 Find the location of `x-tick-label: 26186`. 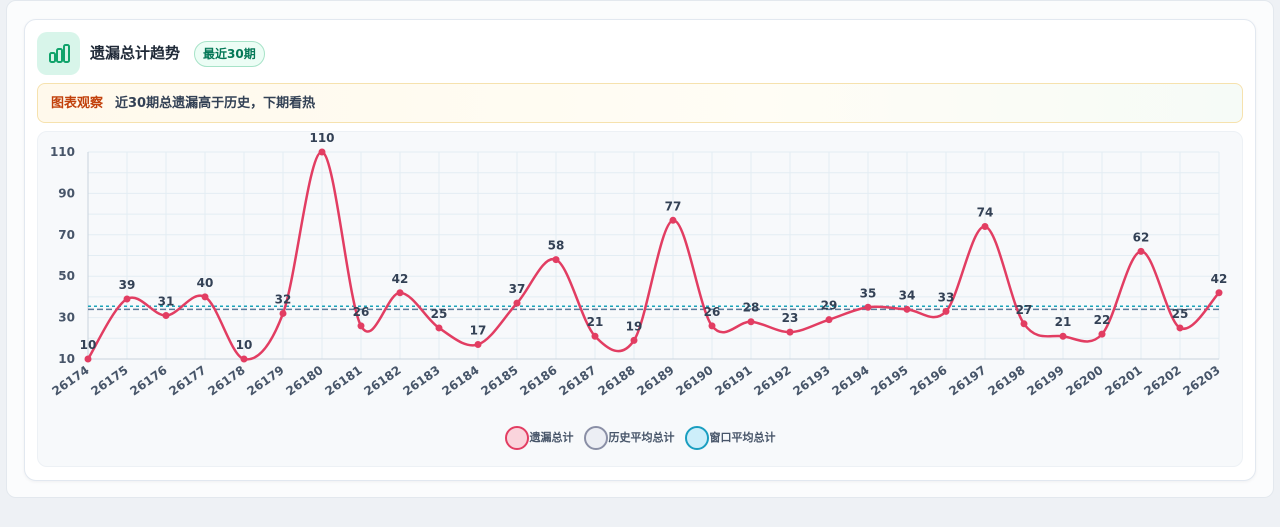

x-tick-label: 26186 is located at coordinates (538, 380).